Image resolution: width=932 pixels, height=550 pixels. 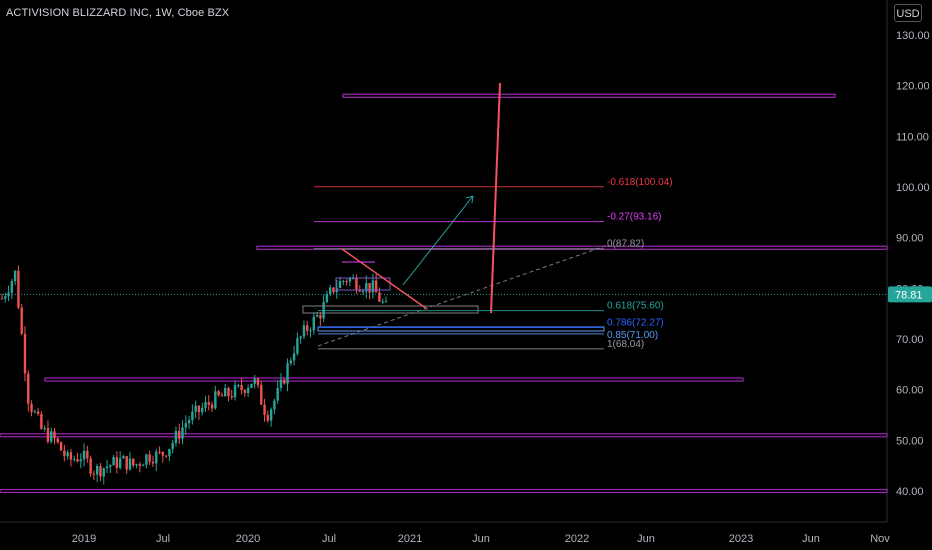 What do you see at coordinates (635, 322) in the screenshot?
I see `fib-level-label: 0.786(72.27)` at bounding box center [635, 322].